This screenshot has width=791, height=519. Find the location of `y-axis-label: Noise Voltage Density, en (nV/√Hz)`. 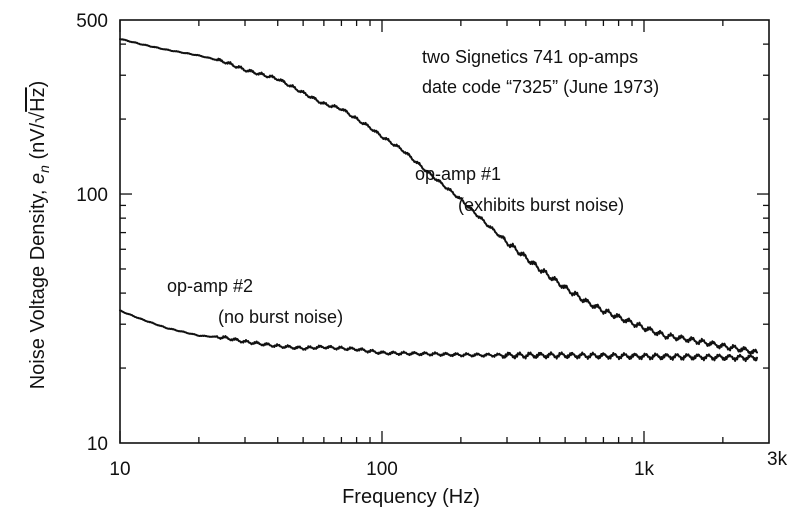

y-axis-label: Noise Voltage Density, en (nV/√Hz) is located at coordinates (39, 235).